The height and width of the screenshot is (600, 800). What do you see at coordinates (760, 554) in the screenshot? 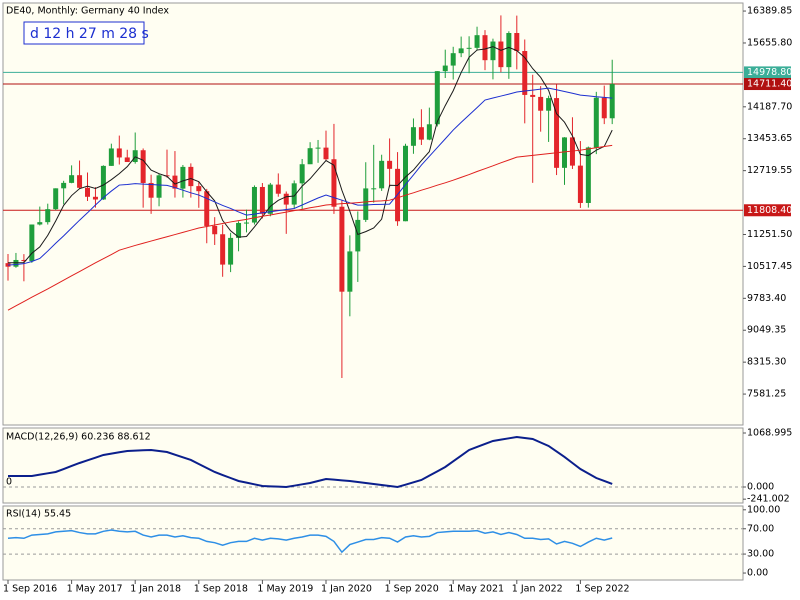
I see `y-tick-label: 30.00` at bounding box center [760, 554].